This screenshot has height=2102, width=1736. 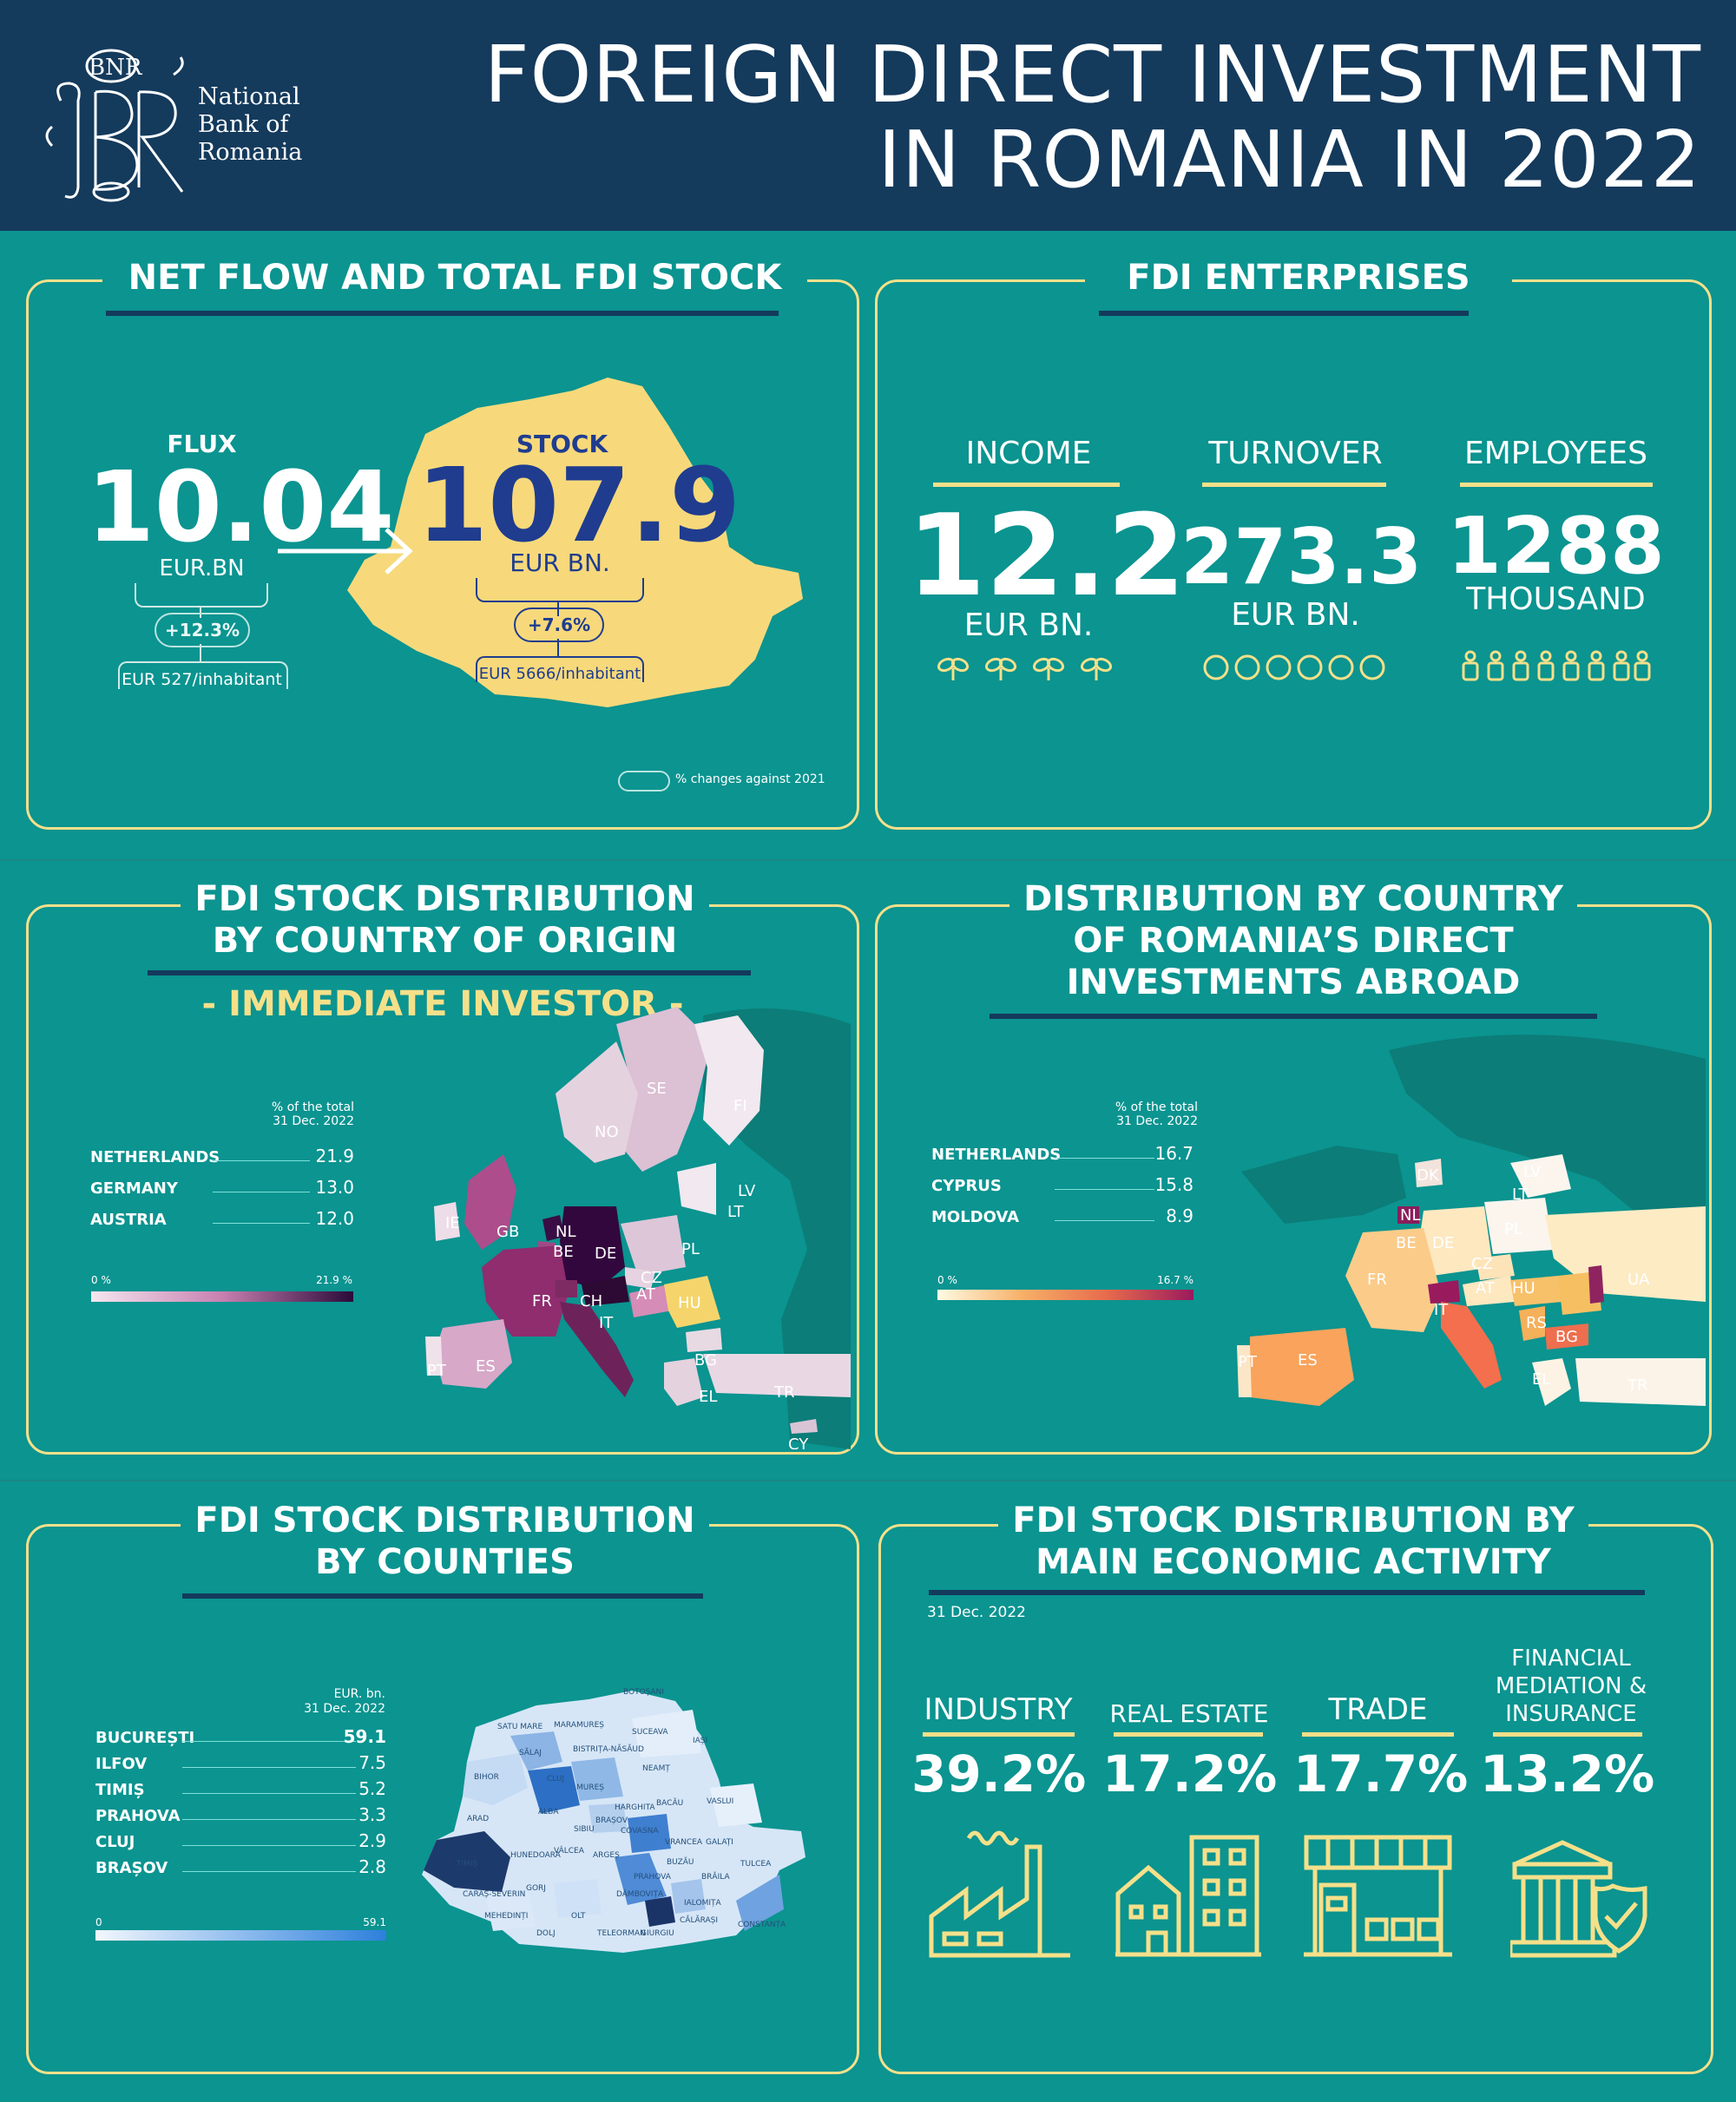 What do you see at coordinates (202, 679) in the screenshot?
I see `flux-per-inhabitant: EUR 527/inhabitant` at bounding box center [202, 679].